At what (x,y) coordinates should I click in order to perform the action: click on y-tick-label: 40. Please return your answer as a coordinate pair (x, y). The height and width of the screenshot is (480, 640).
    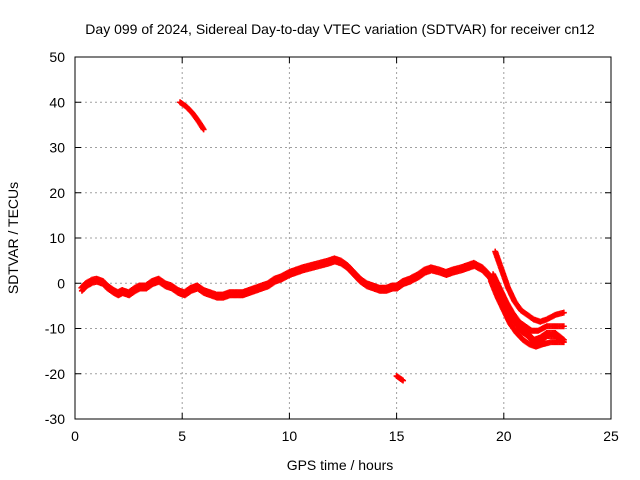
    Looking at the image, I should click on (57, 102).